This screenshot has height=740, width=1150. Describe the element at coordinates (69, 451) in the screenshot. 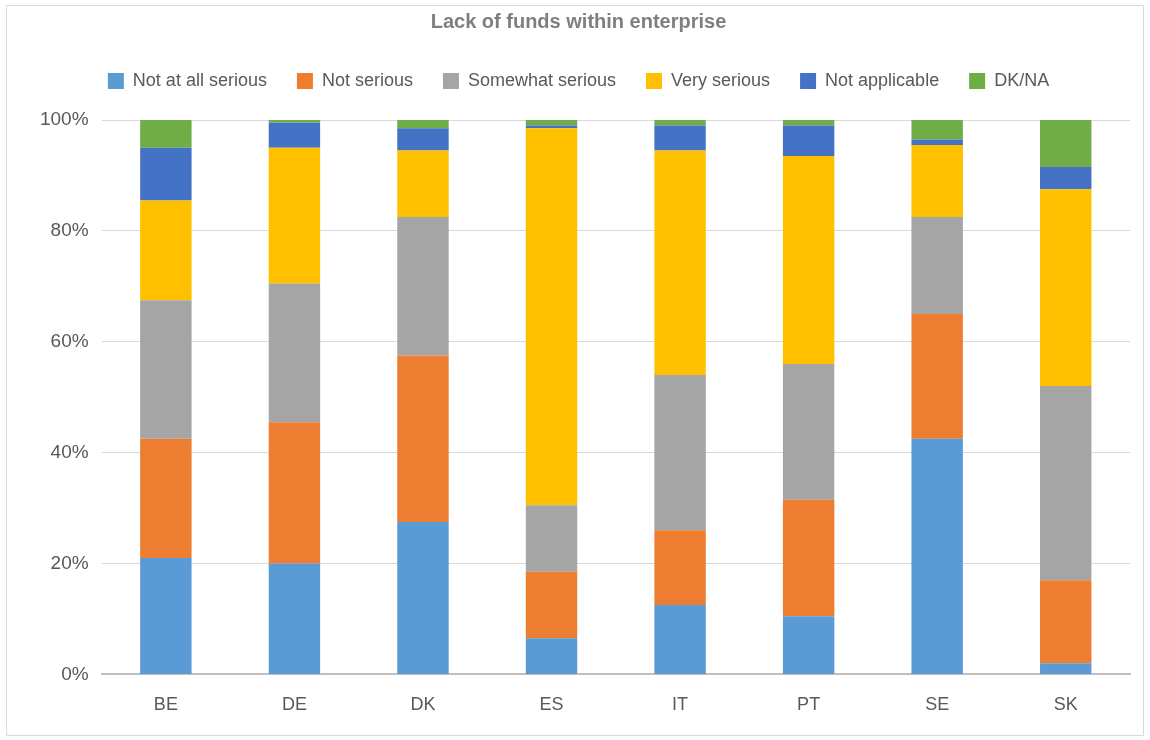

I see `y-tick-label: 40%` at that location.